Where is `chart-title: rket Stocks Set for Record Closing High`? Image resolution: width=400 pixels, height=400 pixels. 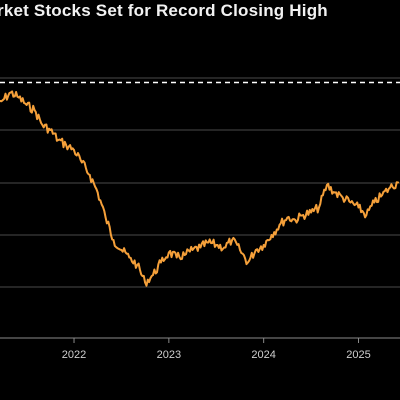
chart-title: rket Stocks Set for Record Closing High is located at coordinates (164, 10).